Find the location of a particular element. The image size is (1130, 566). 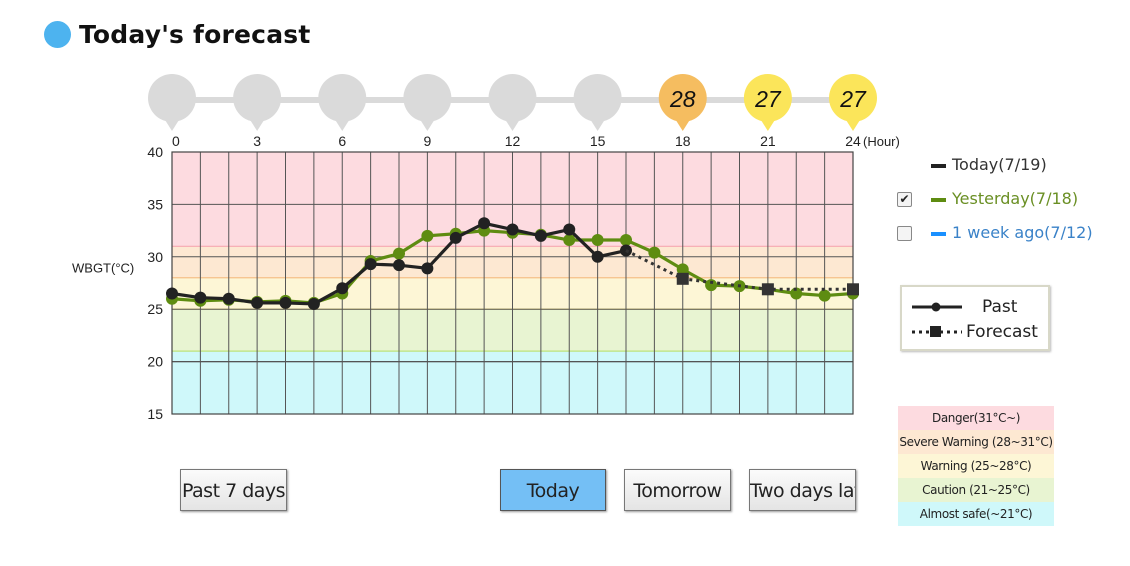

legend-yesterday-swatch is located at coordinates (938, 200).